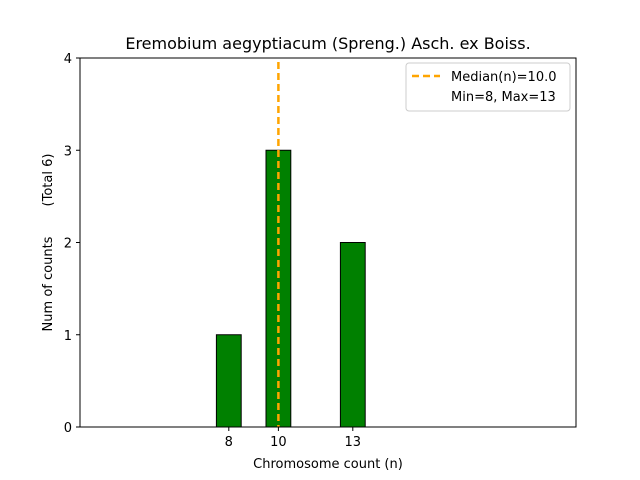  I want to click on x-axis-ticks: 8 10 13, so click(293, 438).